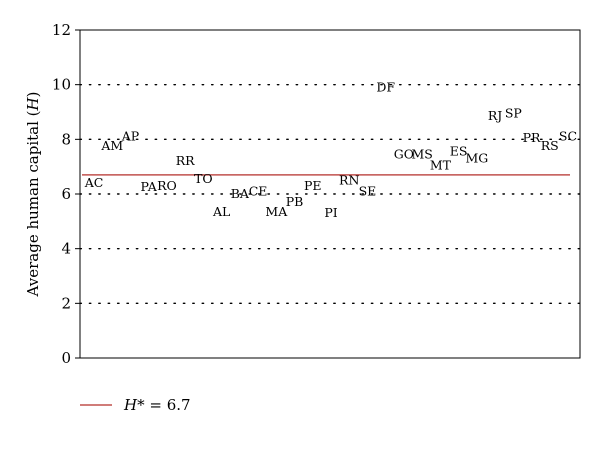 This screenshot has height=449, width=600. Describe the element at coordinates (130, 136) in the screenshot. I see `point-label-ap: AP` at that location.